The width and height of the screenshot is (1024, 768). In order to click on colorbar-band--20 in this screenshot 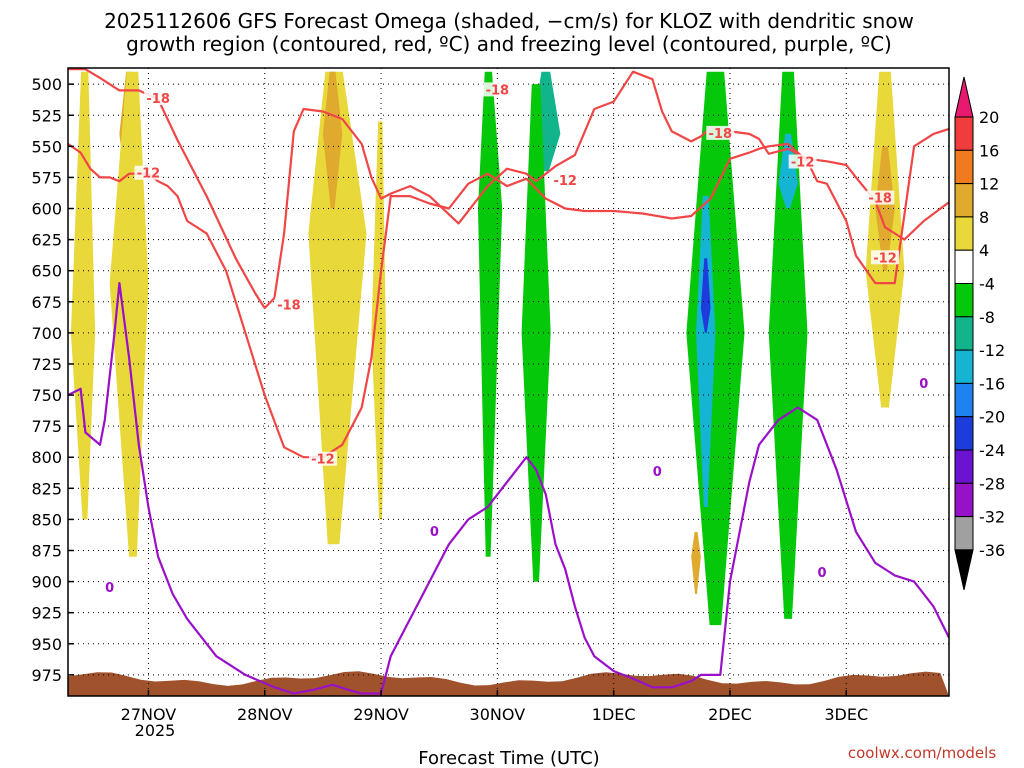, I will do `click(964, 433)`.